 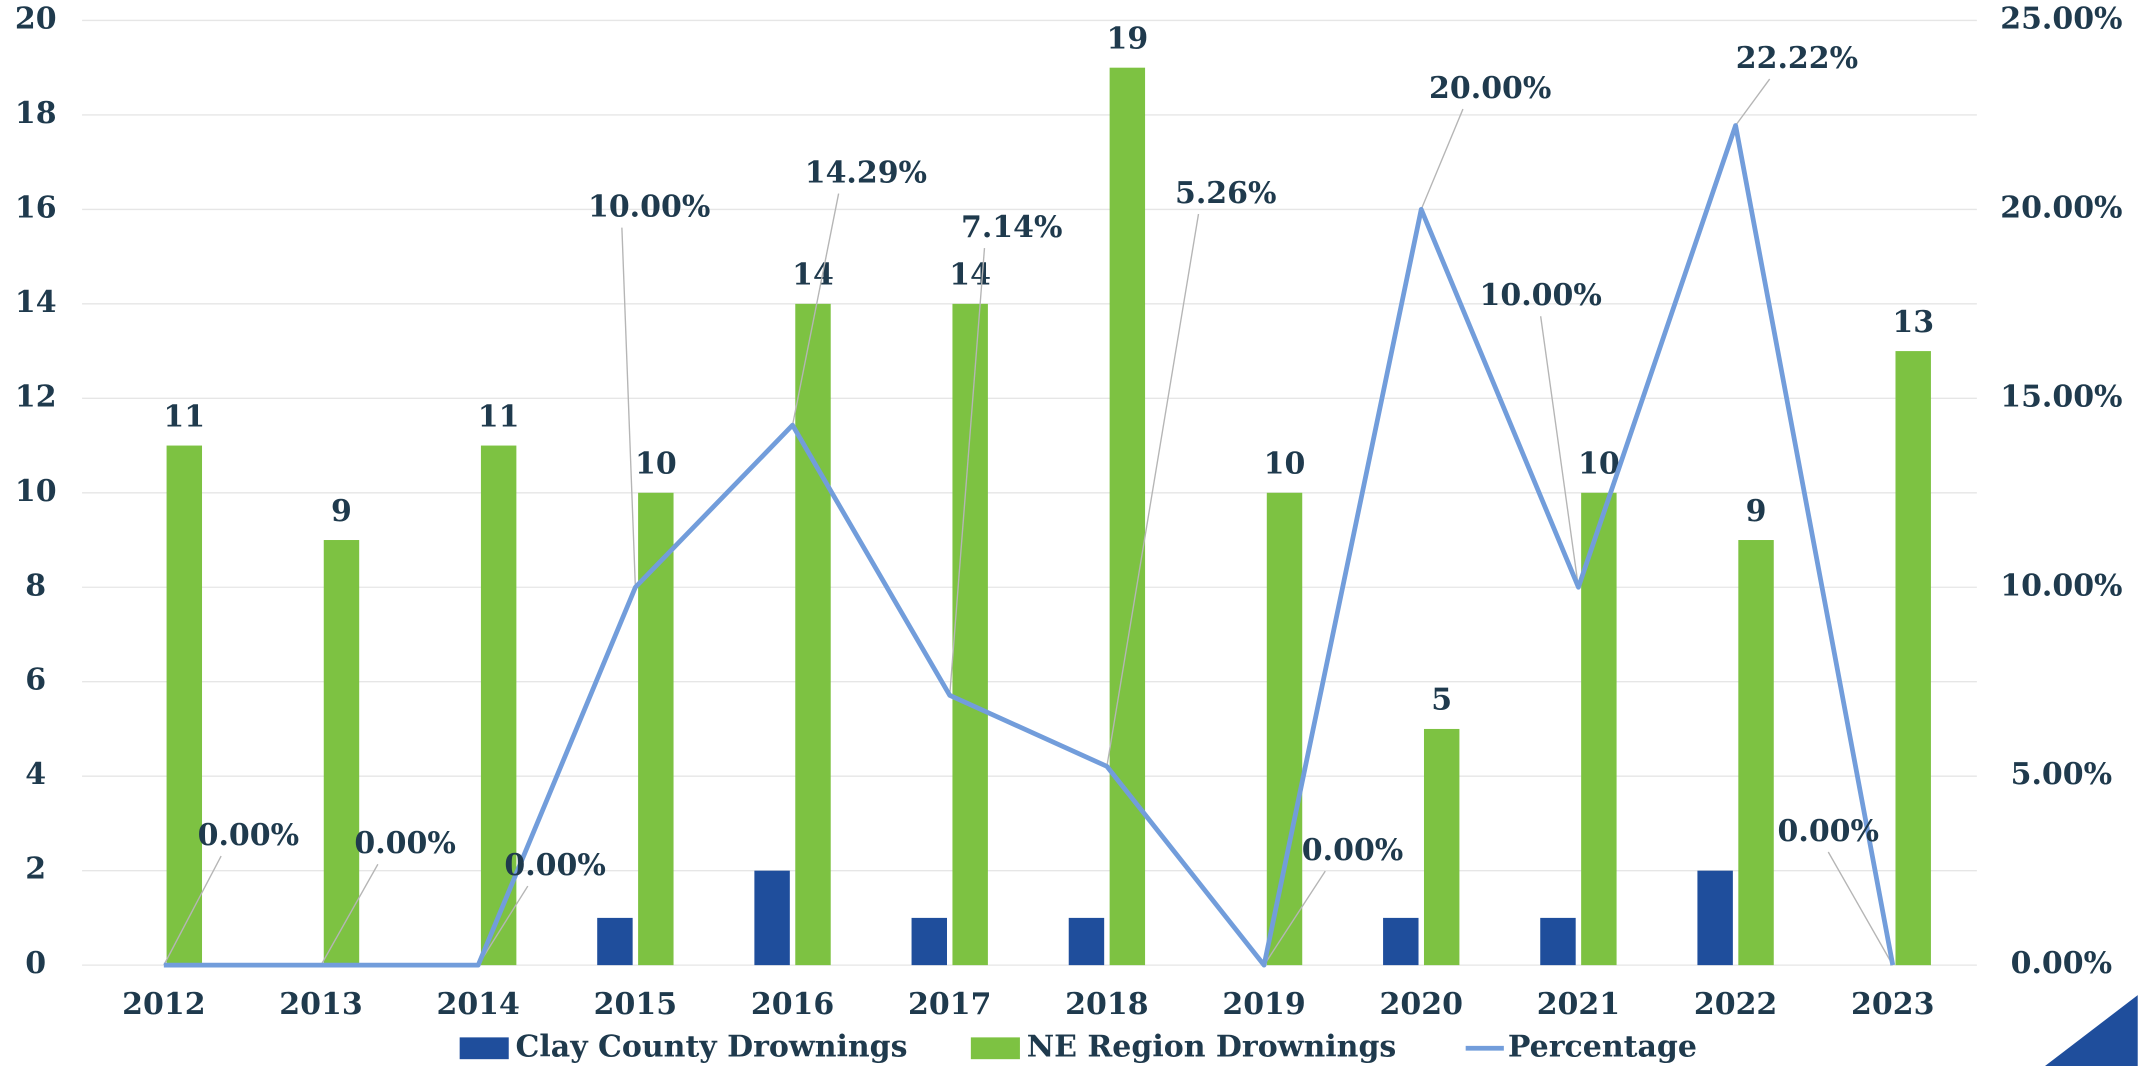 What do you see at coordinates (866, 172) in the screenshot?
I see `line-value-label: 14.29%` at bounding box center [866, 172].